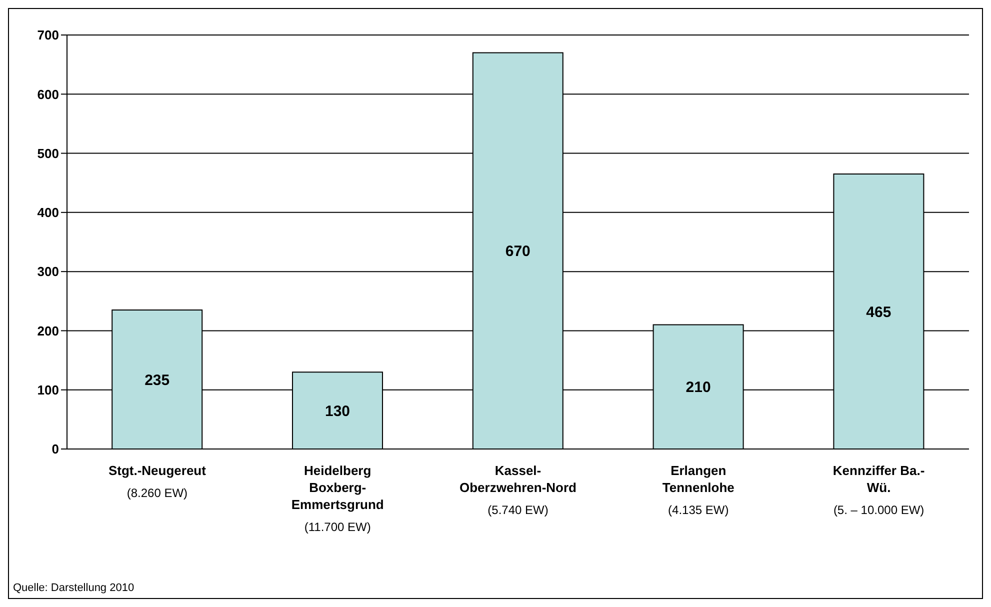  What do you see at coordinates (73, 588) in the screenshot?
I see `source-note: Quelle: Darstellung 2010` at bounding box center [73, 588].